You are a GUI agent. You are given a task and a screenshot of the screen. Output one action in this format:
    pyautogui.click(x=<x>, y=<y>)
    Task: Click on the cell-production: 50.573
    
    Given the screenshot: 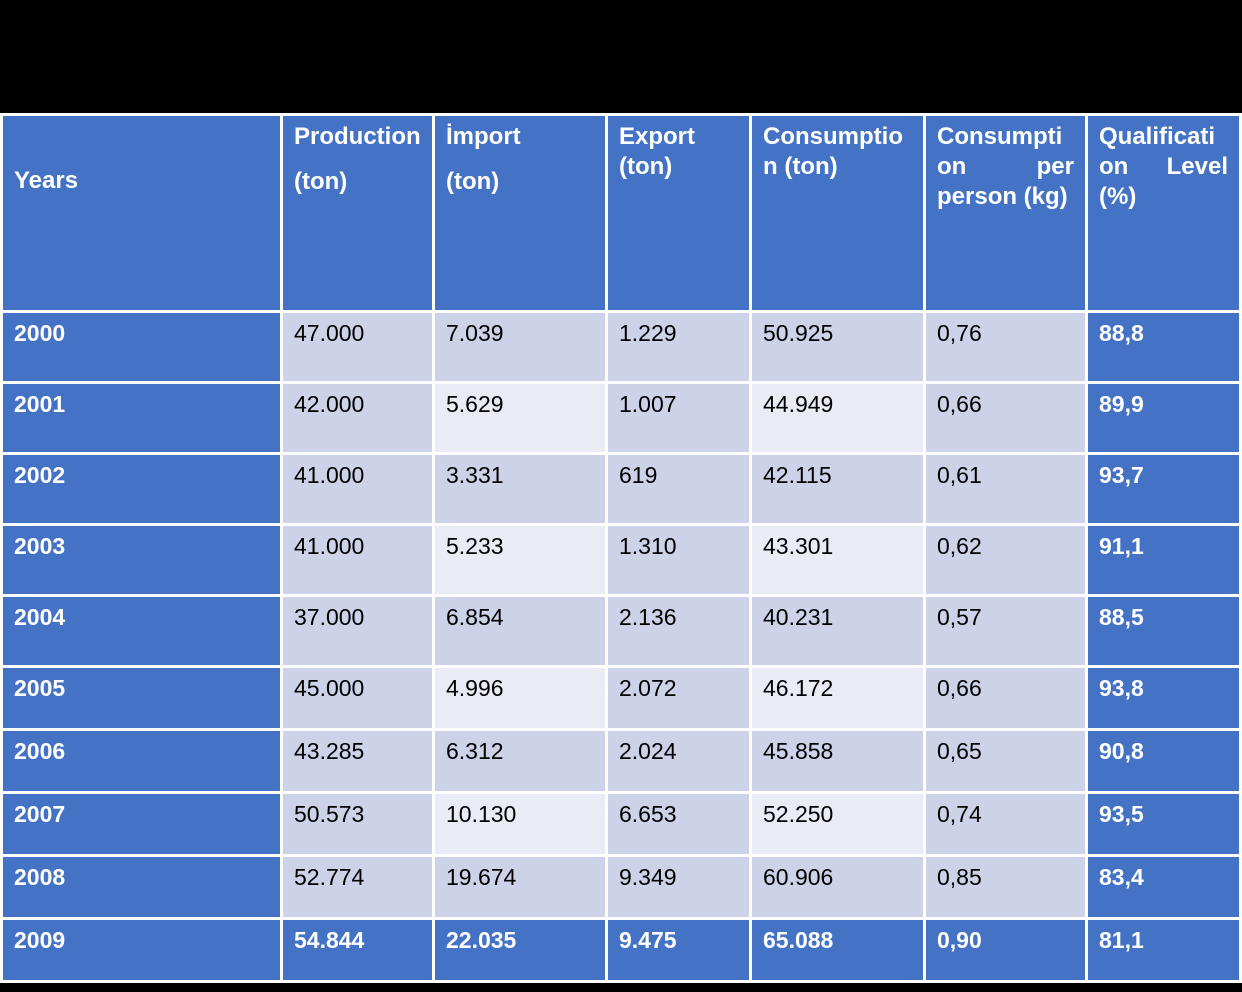 What is the action you would take?
    pyautogui.click(x=357, y=824)
    